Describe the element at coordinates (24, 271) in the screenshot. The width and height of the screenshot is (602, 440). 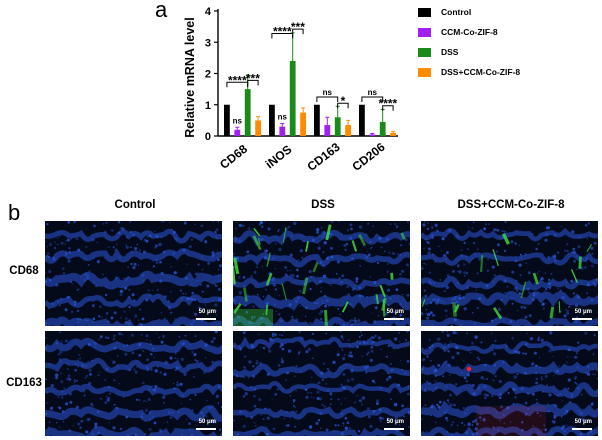
I see `row-label-cd68: CD68` at that location.